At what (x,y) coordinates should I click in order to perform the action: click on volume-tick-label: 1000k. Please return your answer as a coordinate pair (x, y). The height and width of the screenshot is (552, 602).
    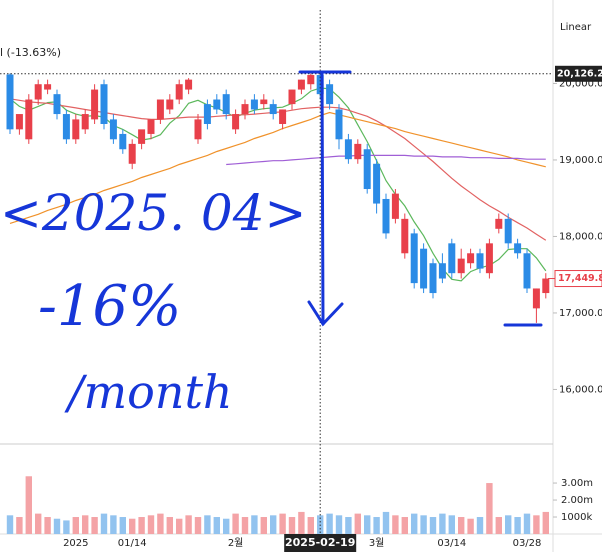
    Looking at the image, I should click on (576, 517).